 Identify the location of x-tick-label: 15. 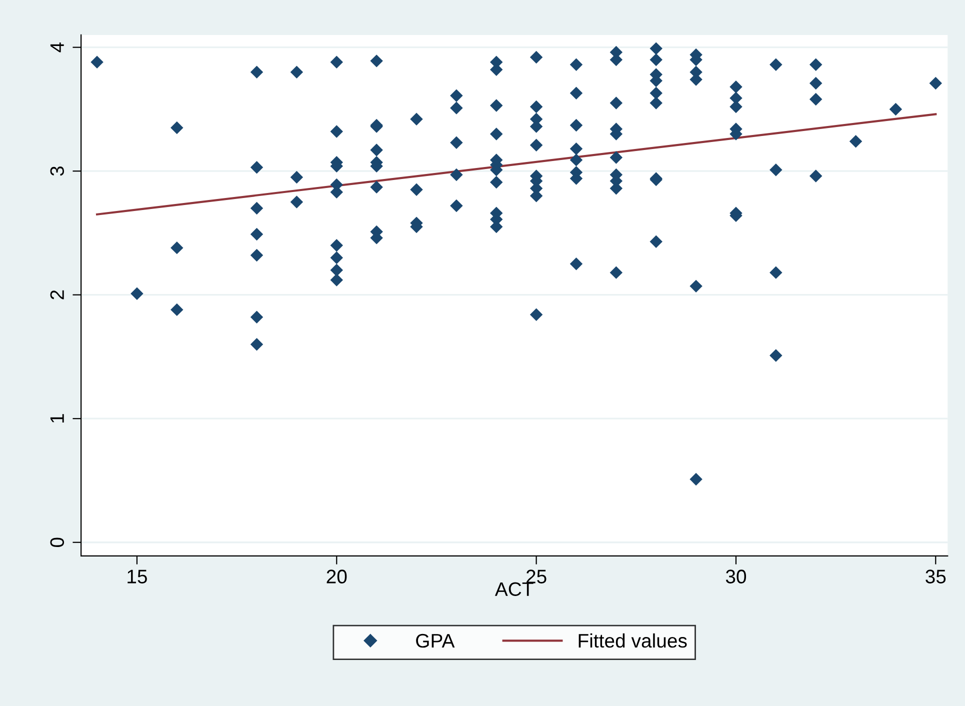
(137, 577).